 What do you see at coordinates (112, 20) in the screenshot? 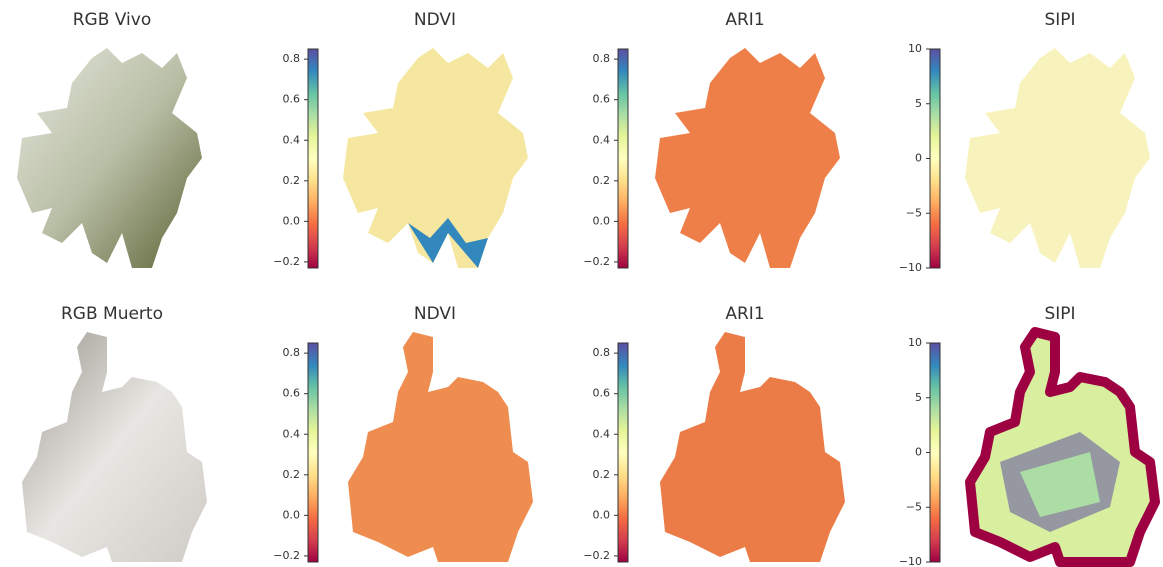
I see `panel-title: RGB Vivo` at bounding box center [112, 20].